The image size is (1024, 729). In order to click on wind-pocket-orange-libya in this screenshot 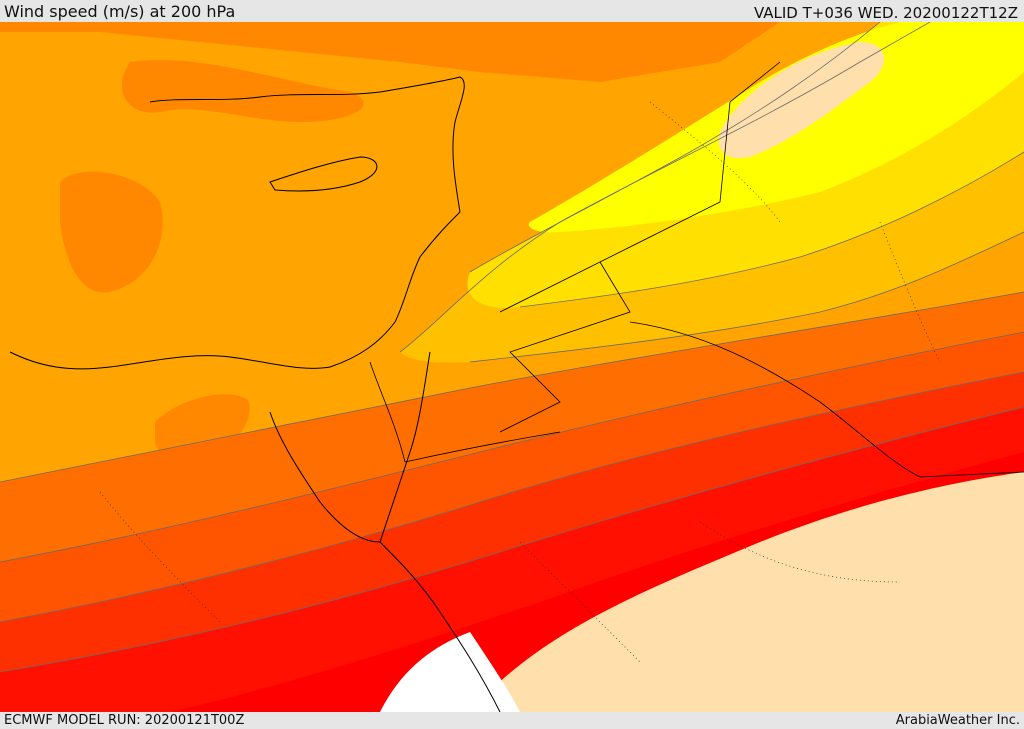, I will do `click(111, 232)`.